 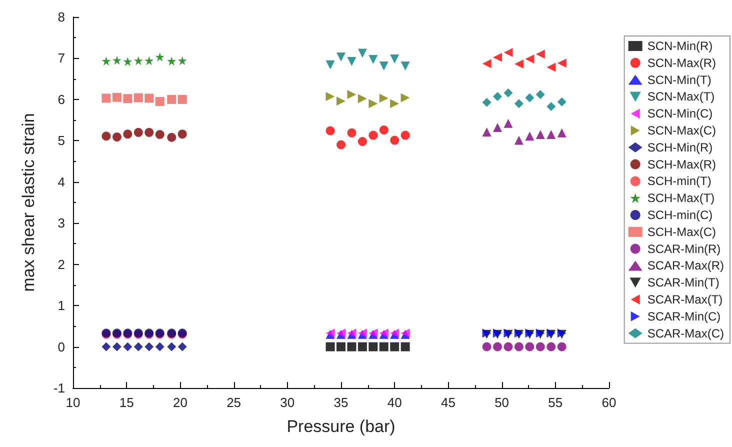 I want to click on y-tick-label: 3, so click(x=61, y=223).